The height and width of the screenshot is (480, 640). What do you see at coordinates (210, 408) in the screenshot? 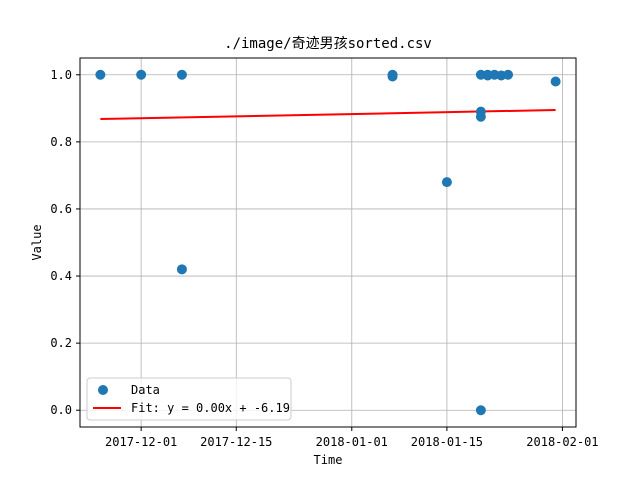
I see `legend-label-fit: Fit: y = 0.00x + -6.19` at bounding box center [210, 408].